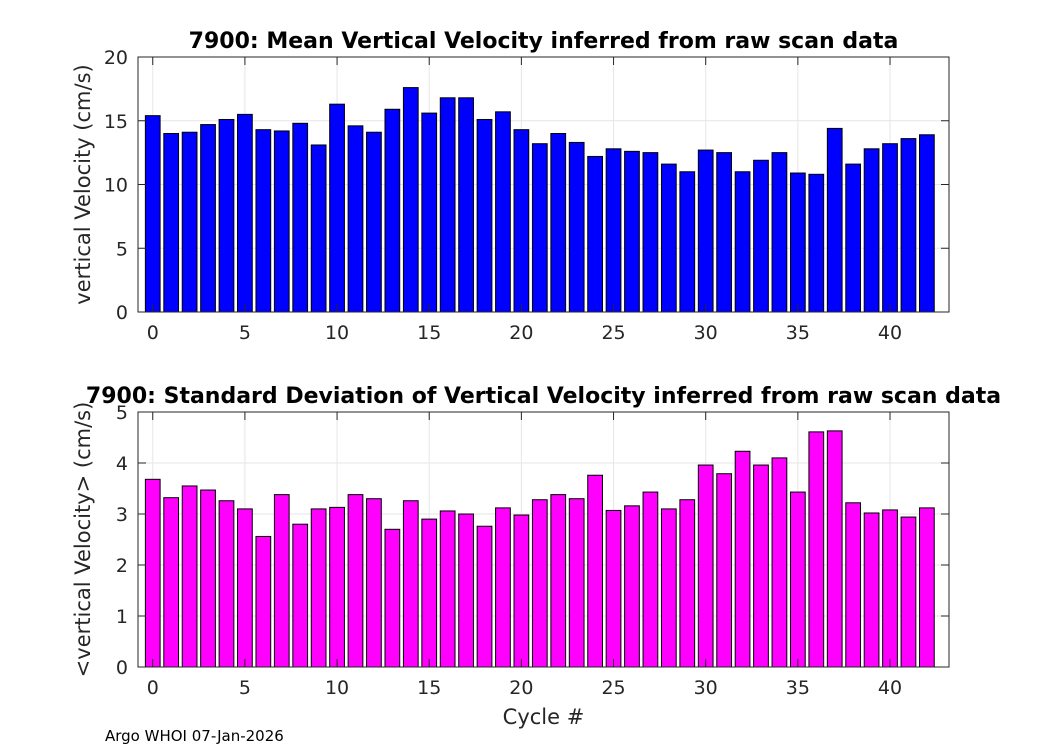 The width and height of the screenshot is (1050, 750). I want to click on x-axis-label: Cycle #, so click(544, 717).